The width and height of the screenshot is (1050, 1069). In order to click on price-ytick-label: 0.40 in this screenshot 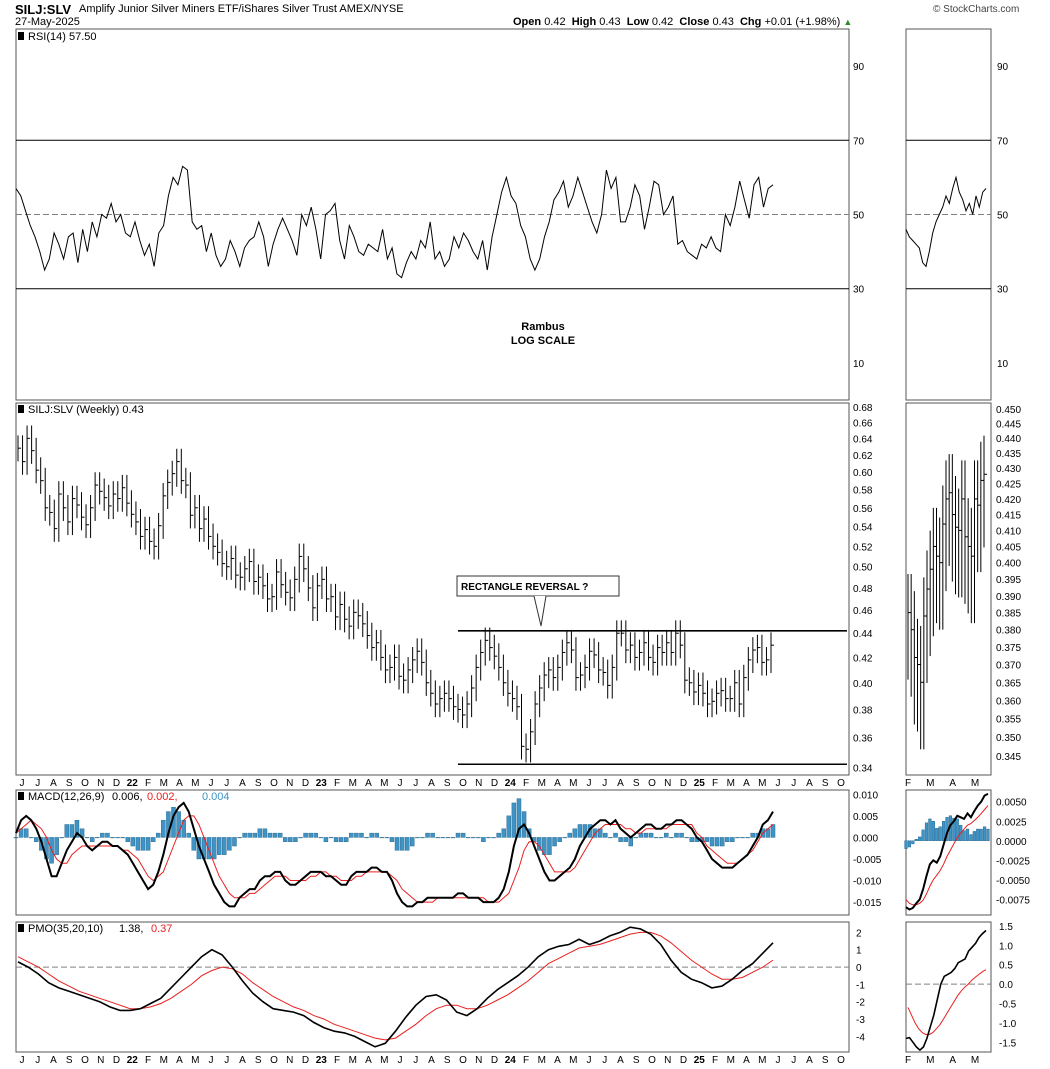, I will do `click(863, 684)`.